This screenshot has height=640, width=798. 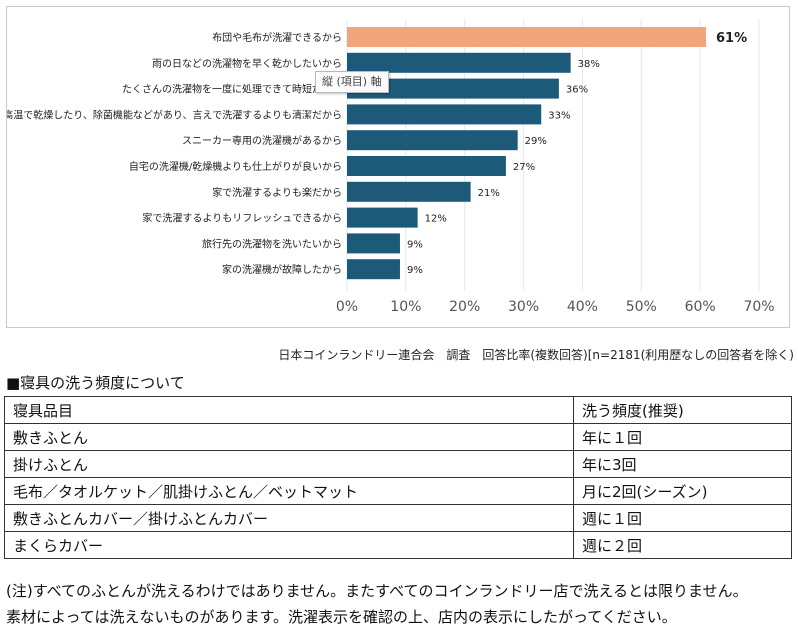 What do you see at coordinates (682, 437) in the screenshot?
I see `table-cell-frequency: 年に１回` at bounding box center [682, 437].